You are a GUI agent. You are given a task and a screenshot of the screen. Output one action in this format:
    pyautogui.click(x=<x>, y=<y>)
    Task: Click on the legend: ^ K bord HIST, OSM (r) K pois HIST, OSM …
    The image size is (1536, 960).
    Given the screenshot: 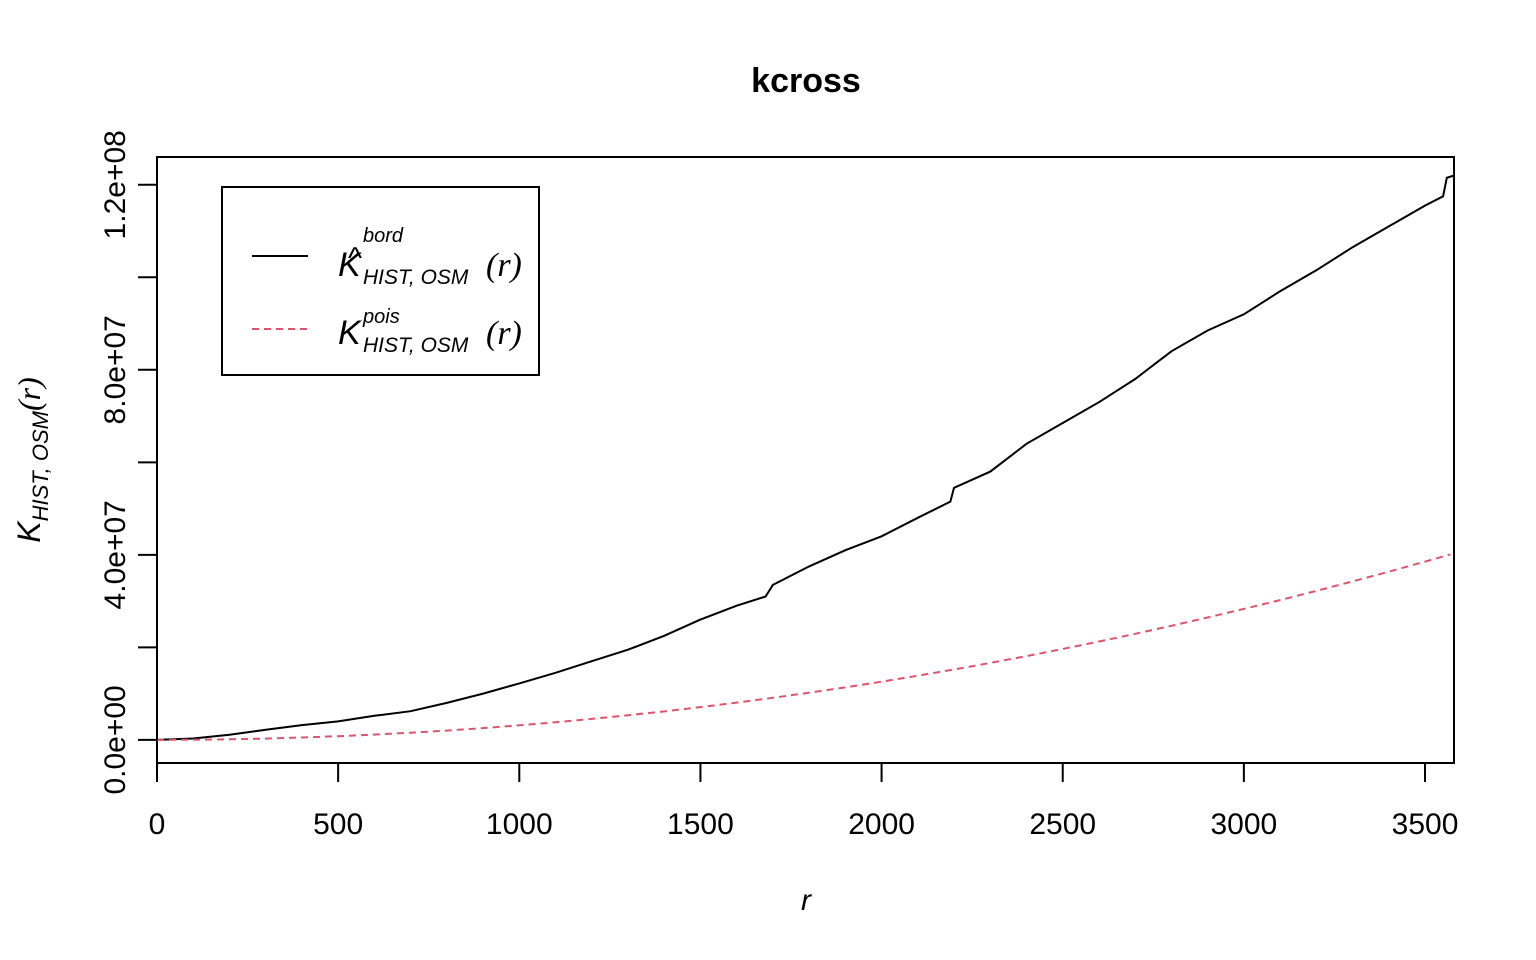 What is the action you would take?
    pyautogui.click(x=380, y=281)
    